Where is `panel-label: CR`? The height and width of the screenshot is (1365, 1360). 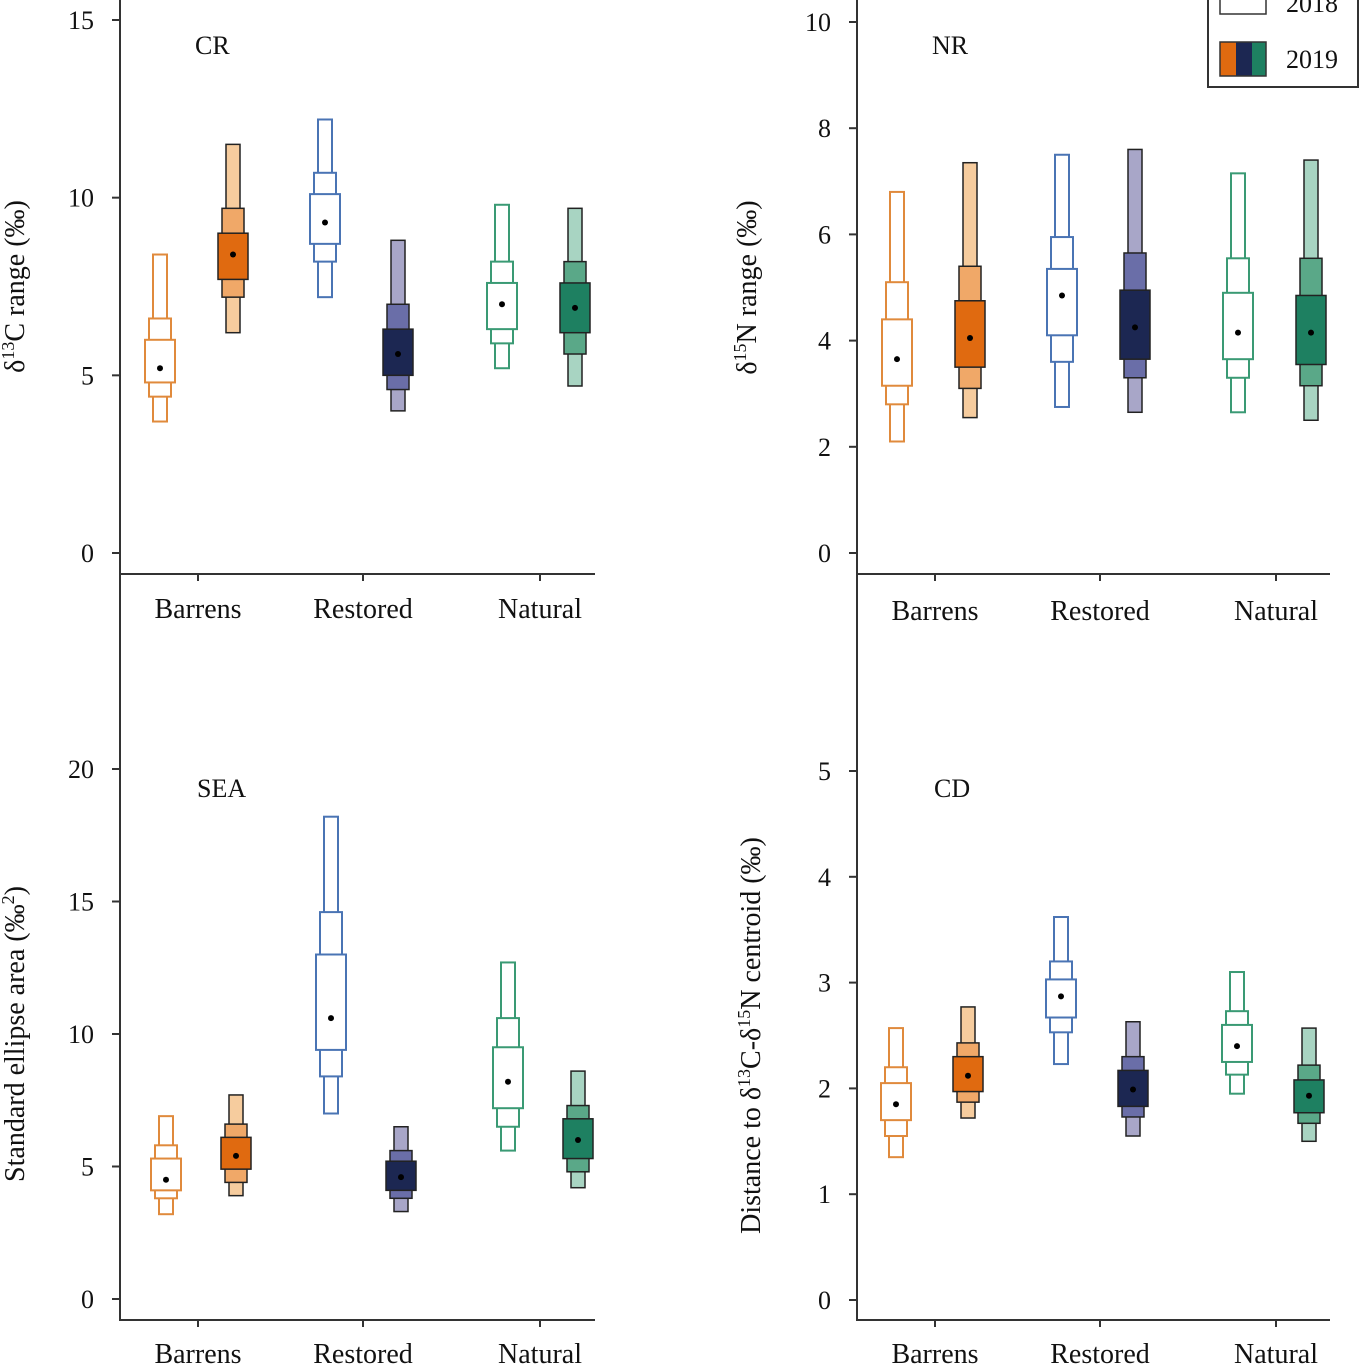 panel-label: CR is located at coordinates (212, 45).